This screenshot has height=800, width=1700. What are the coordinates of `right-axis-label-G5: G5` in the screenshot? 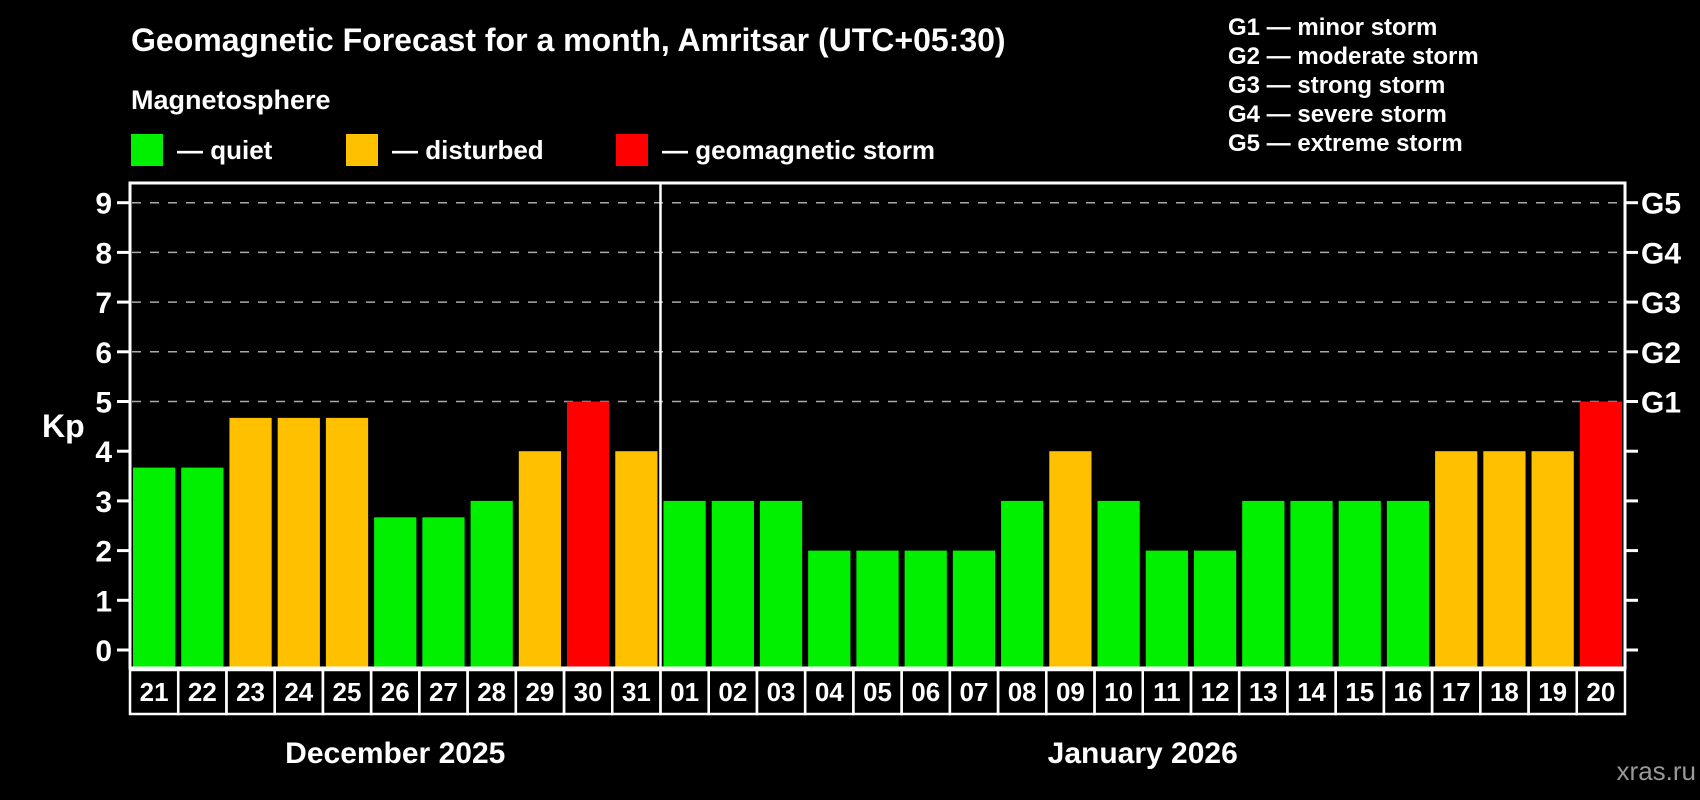 It's located at (1661, 204).